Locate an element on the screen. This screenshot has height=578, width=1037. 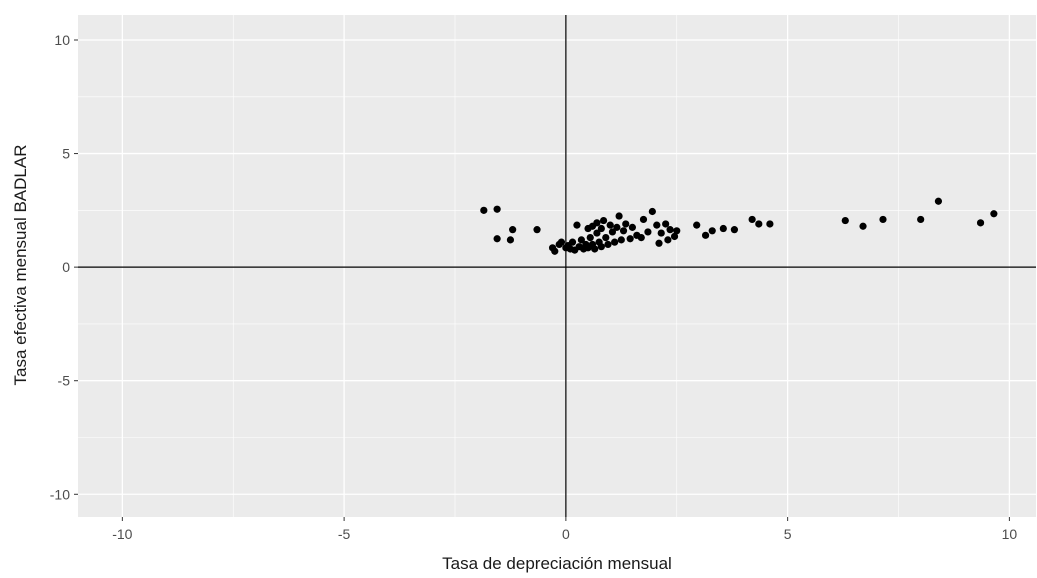
x-axis-title: Tasa de depreciación mensual is located at coordinates (557, 563).